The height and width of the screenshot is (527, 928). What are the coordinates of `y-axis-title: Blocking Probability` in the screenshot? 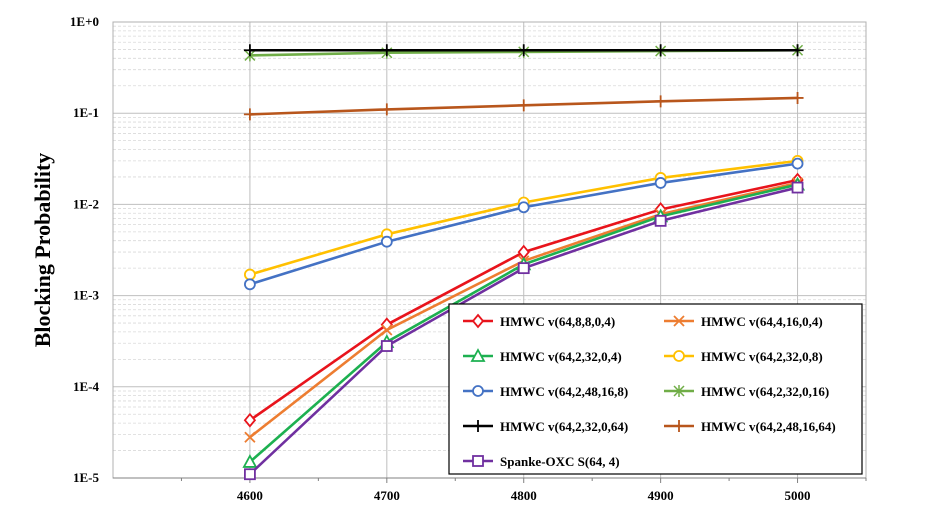 It's located at (42, 250).